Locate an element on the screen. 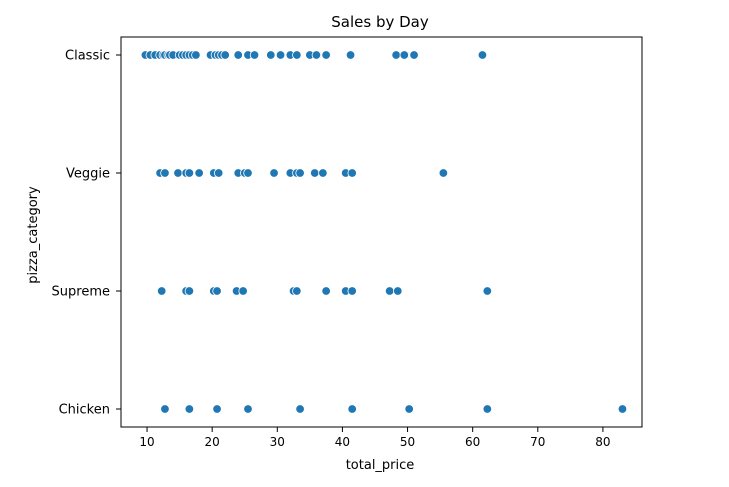 The width and height of the screenshot is (729, 487). y-tick-label: Veggie is located at coordinates (88, 174).